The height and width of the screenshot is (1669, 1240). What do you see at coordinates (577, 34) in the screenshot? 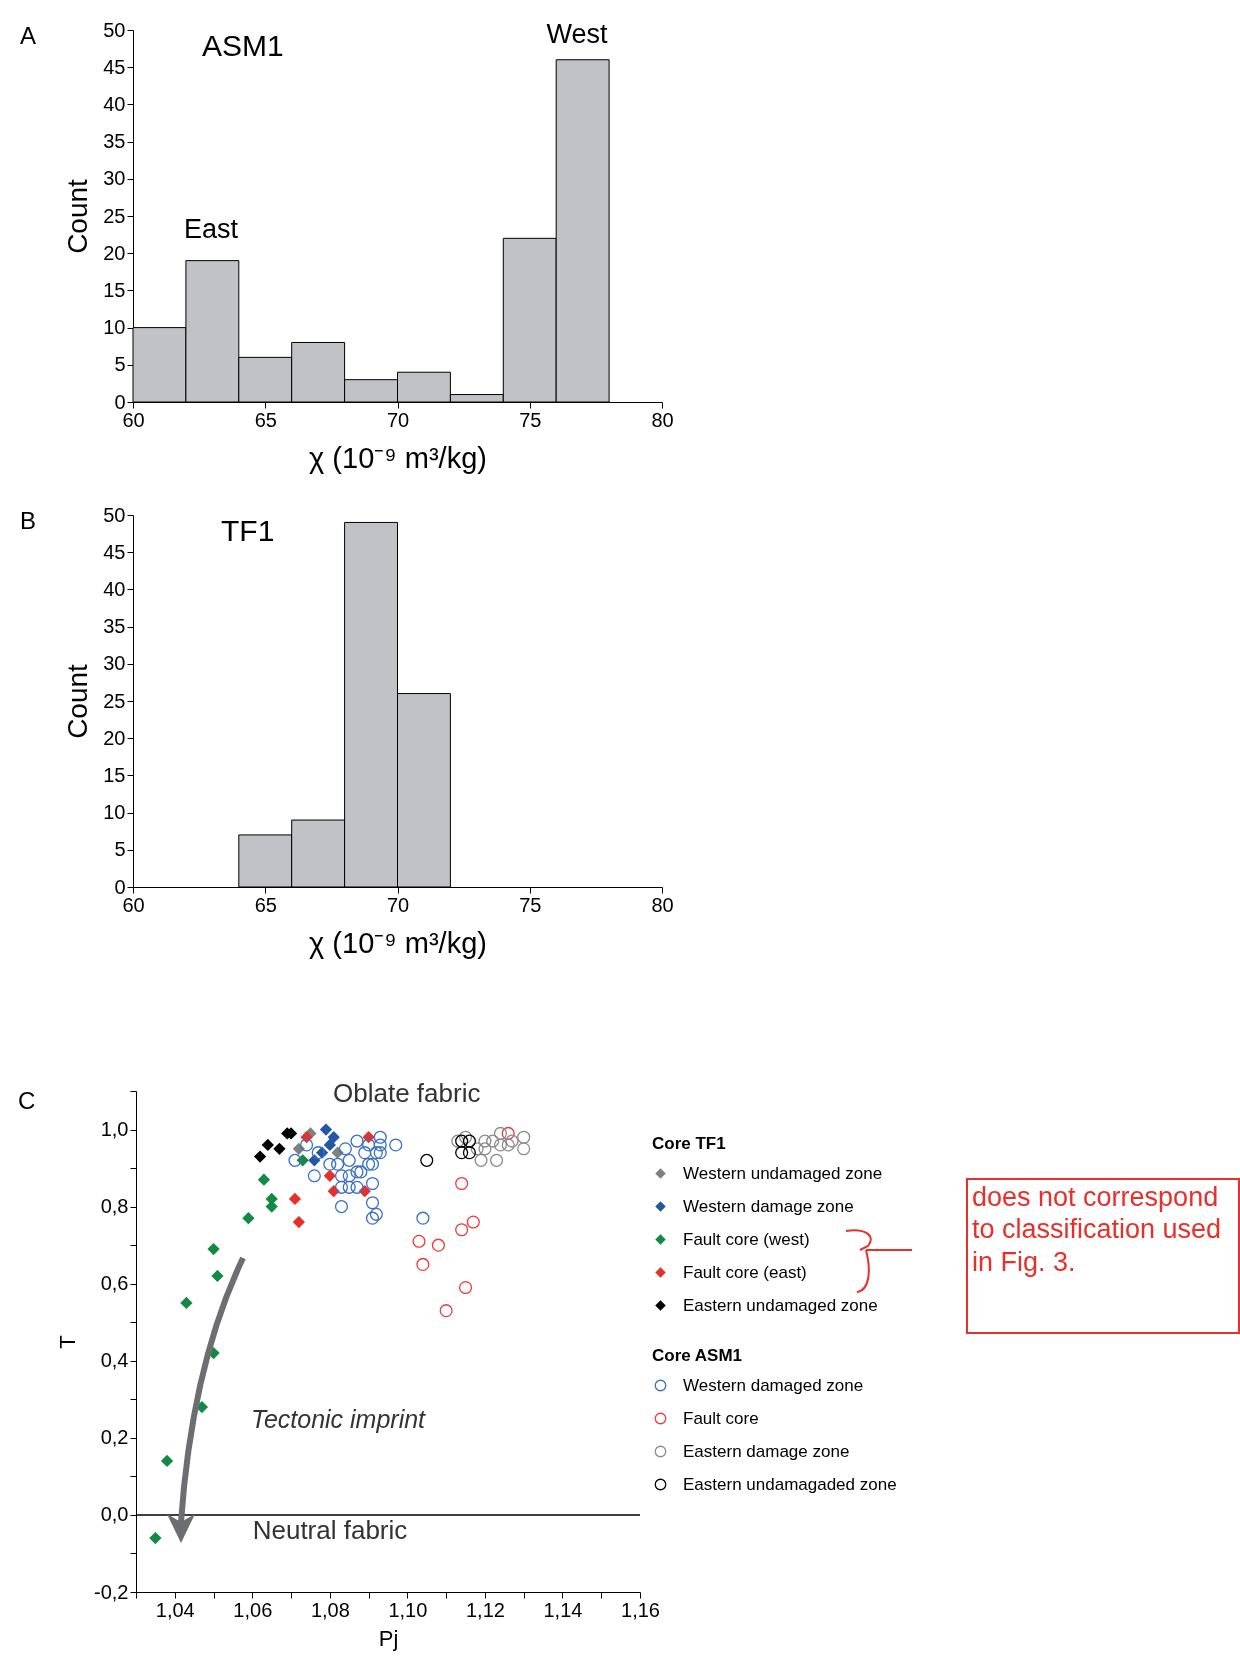
I see `annotation: West` at bounding box center [577, 34].